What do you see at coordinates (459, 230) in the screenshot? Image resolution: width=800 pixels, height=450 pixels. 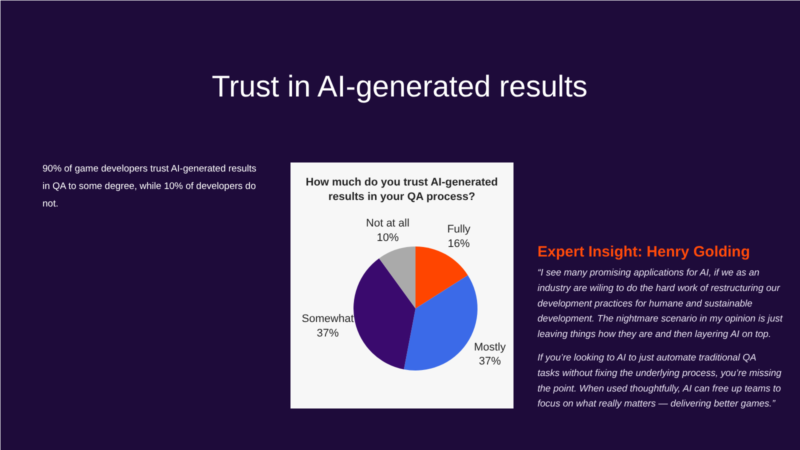 I see `slice-label: Fully` at bounding box center [459, 230].